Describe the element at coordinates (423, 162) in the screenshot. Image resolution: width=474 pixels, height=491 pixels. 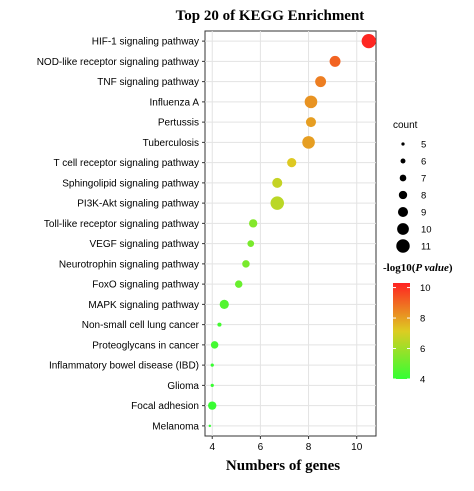
I see `size-legend-label: 6` at that location.